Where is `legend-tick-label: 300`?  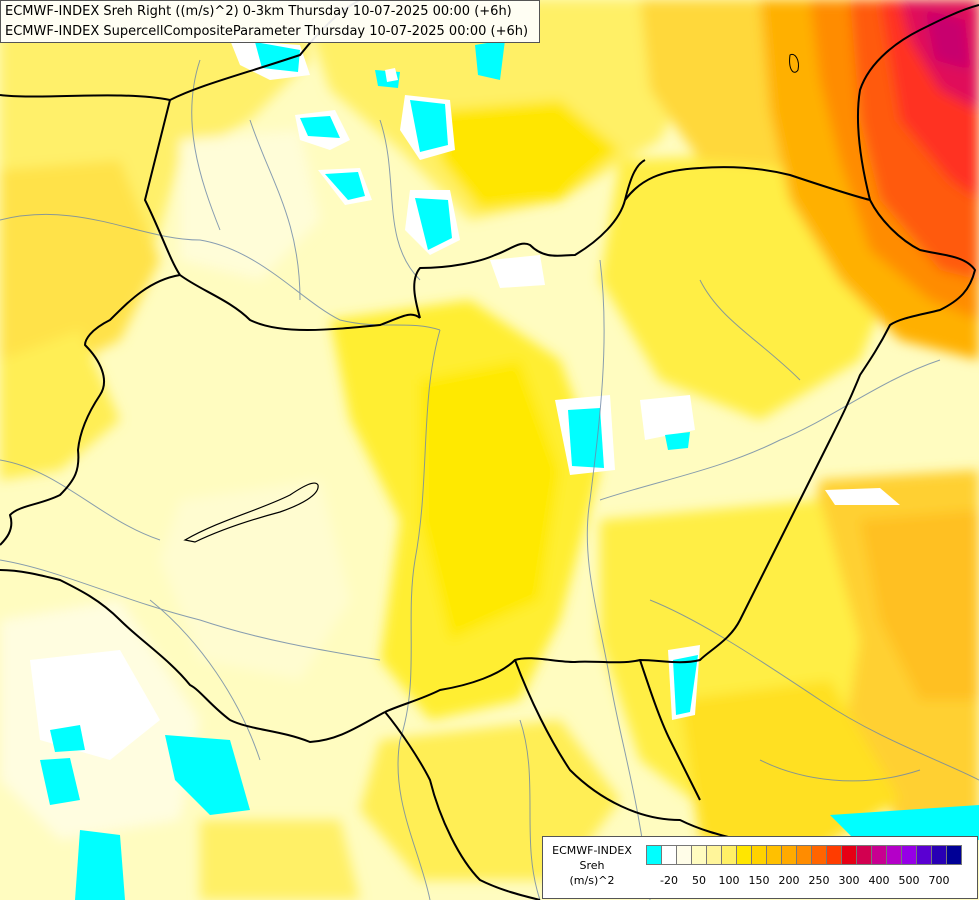 legend-tick-label: 300 is located at coordinates (849, 880).